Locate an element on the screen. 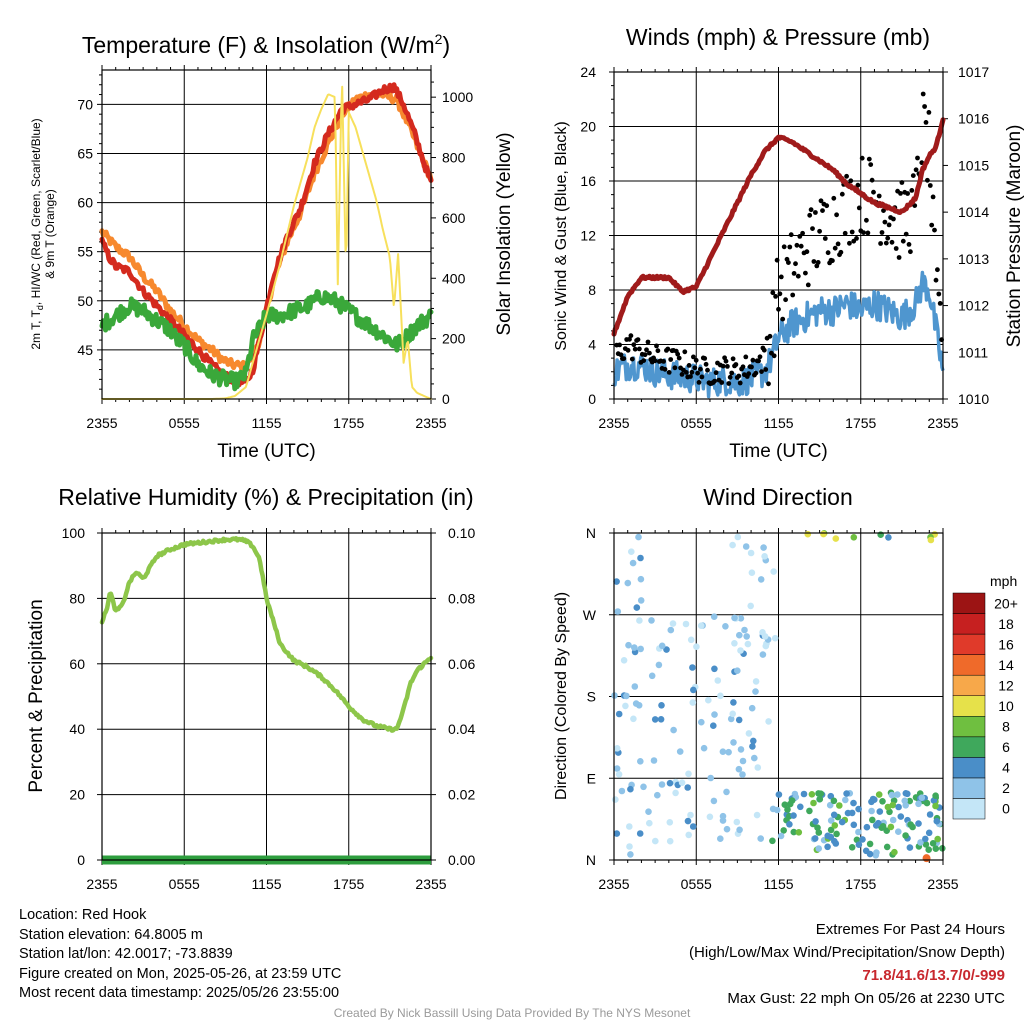 The height and width of the screenshot is (1024, 1024). y-right-tick-label: 1010 is located at coordinates (973, 399).